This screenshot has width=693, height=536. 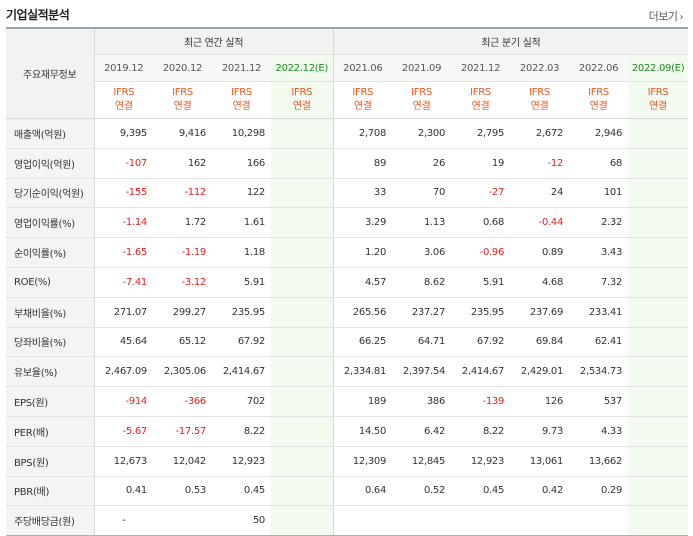 I want to click on annual-cell: -1.19, so click(x=182, y=252).